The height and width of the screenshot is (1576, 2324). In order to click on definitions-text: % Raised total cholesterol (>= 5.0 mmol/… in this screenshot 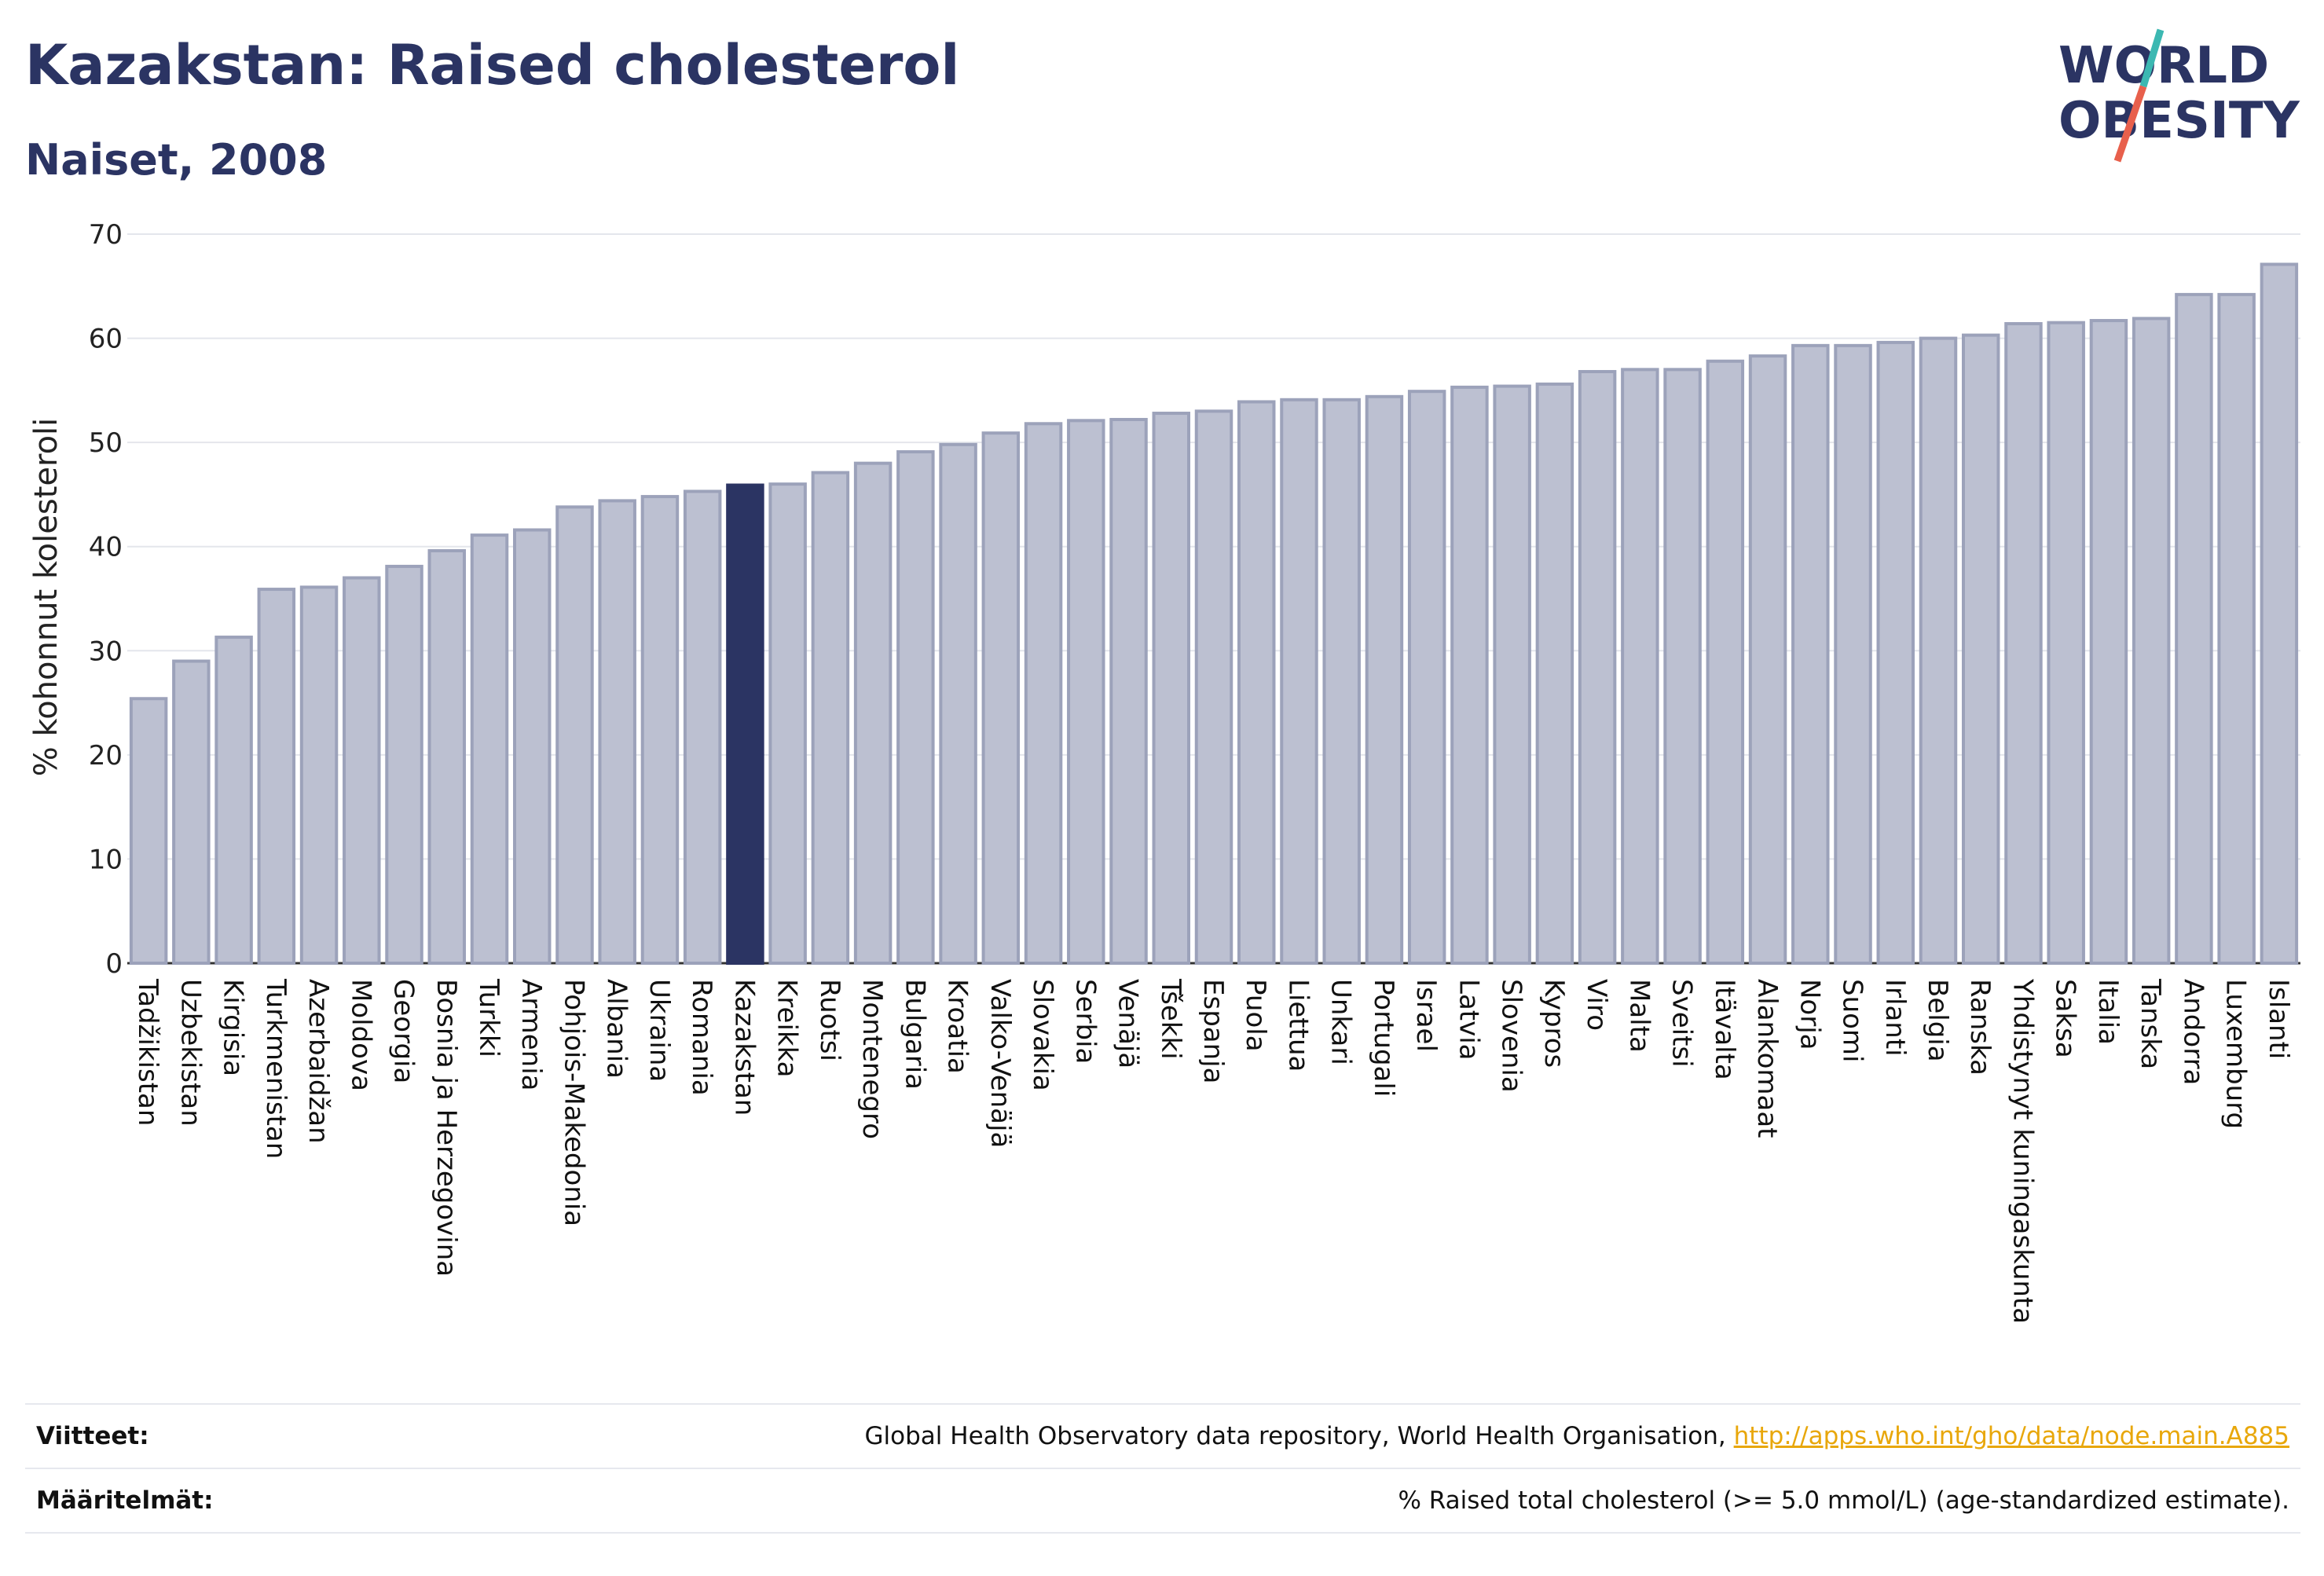, I will do `click(1843, 1500)`.